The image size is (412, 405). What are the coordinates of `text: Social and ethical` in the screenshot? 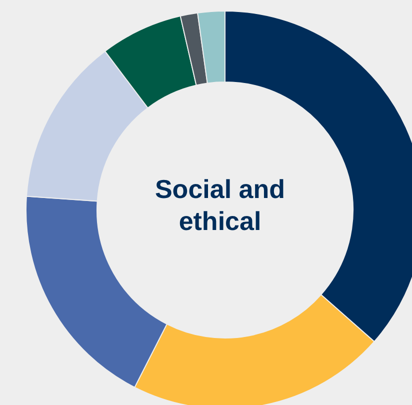 It's located at (220, 205).